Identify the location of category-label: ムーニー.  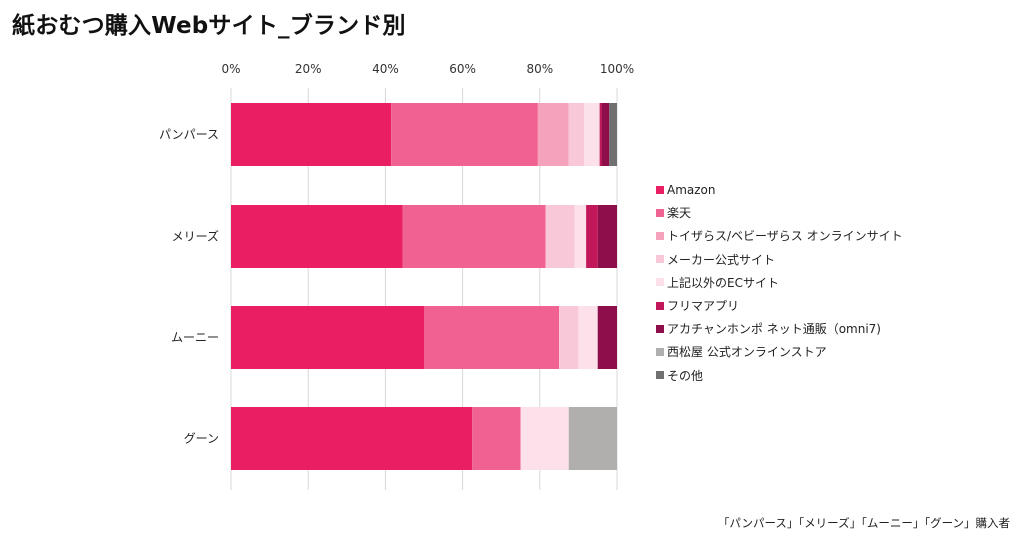
(195, 338).